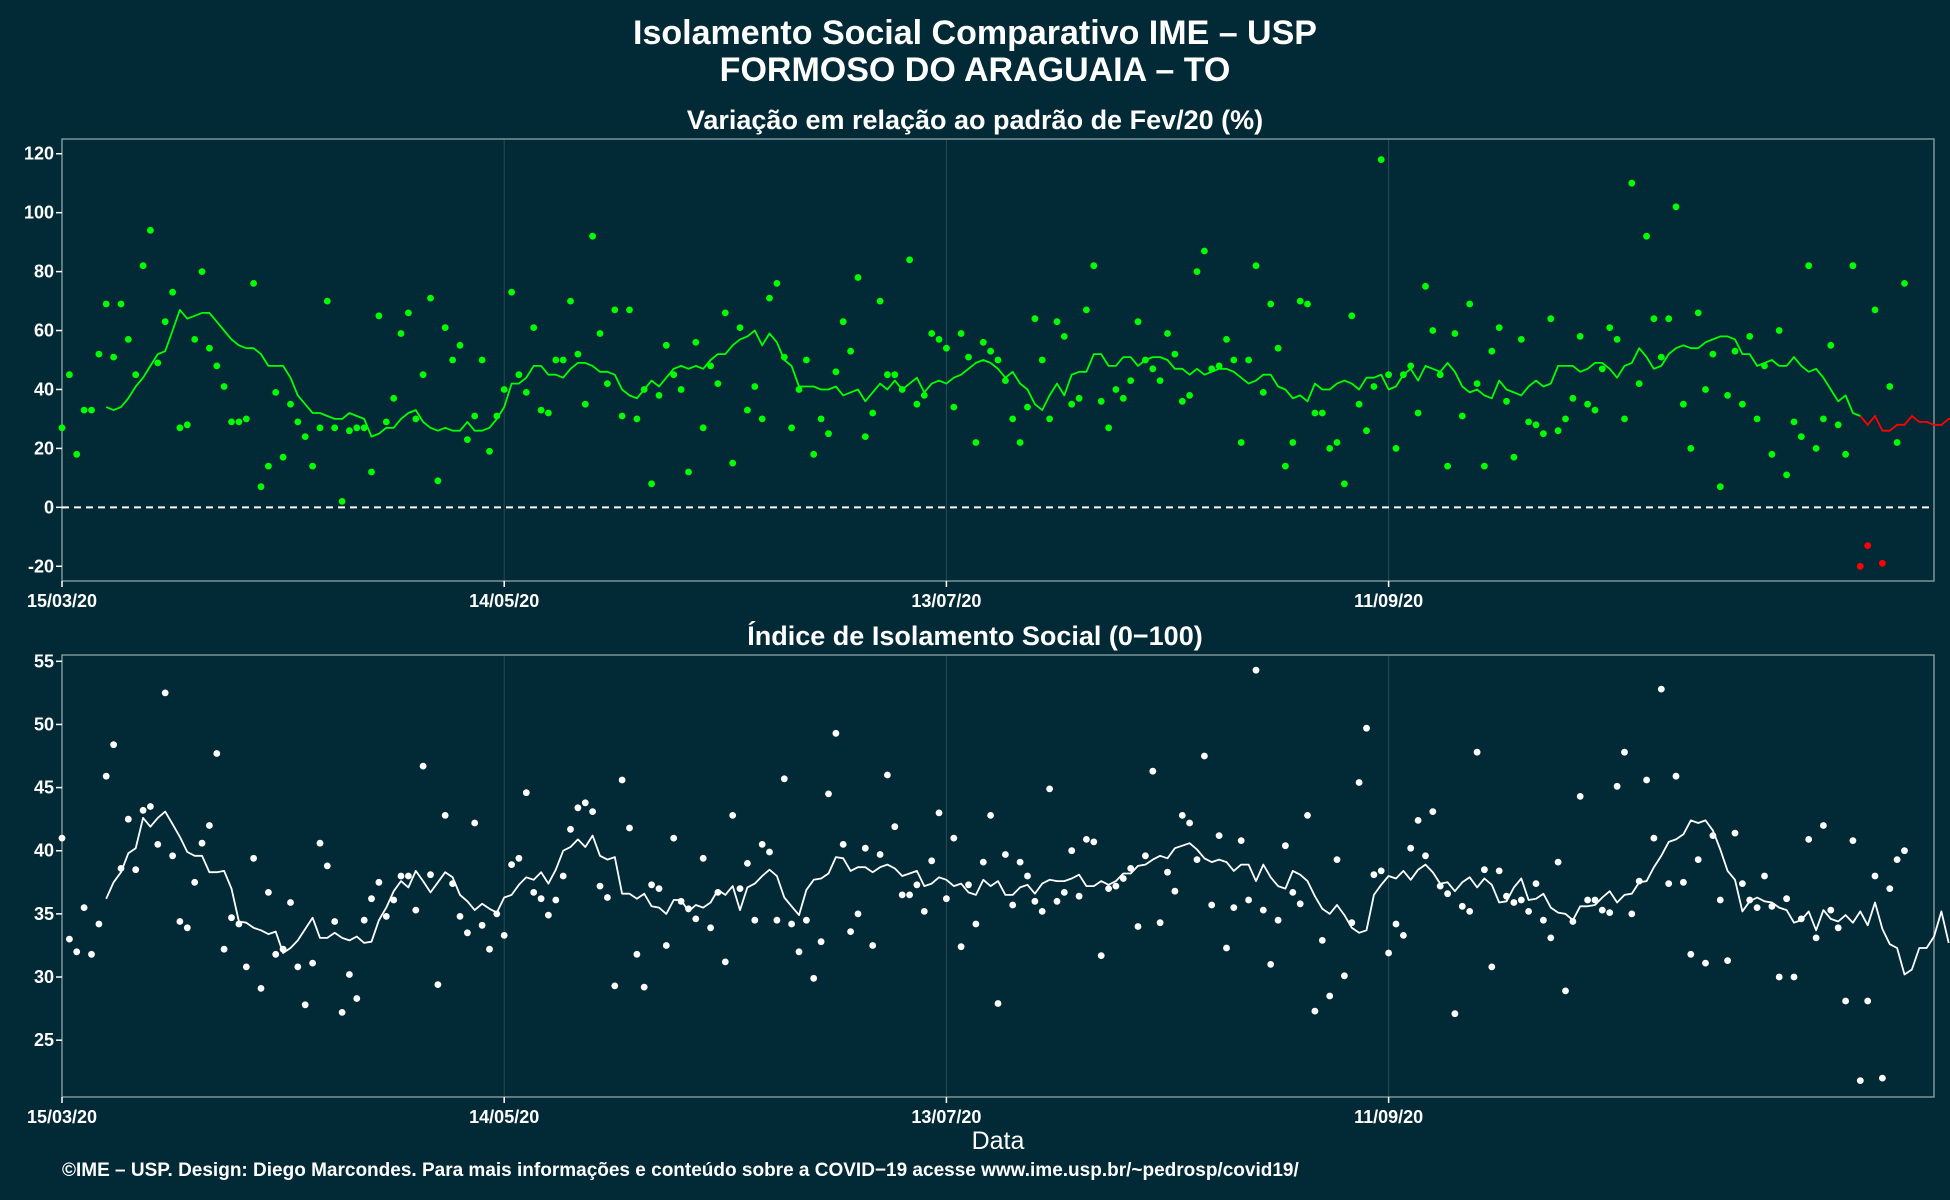 The image size is (1950, 1200). What do you see at coordinates (1388, 1117) in the screenshot?
I see `x-tick-label: 11/09/20` at bounding box center [1388, 1117].